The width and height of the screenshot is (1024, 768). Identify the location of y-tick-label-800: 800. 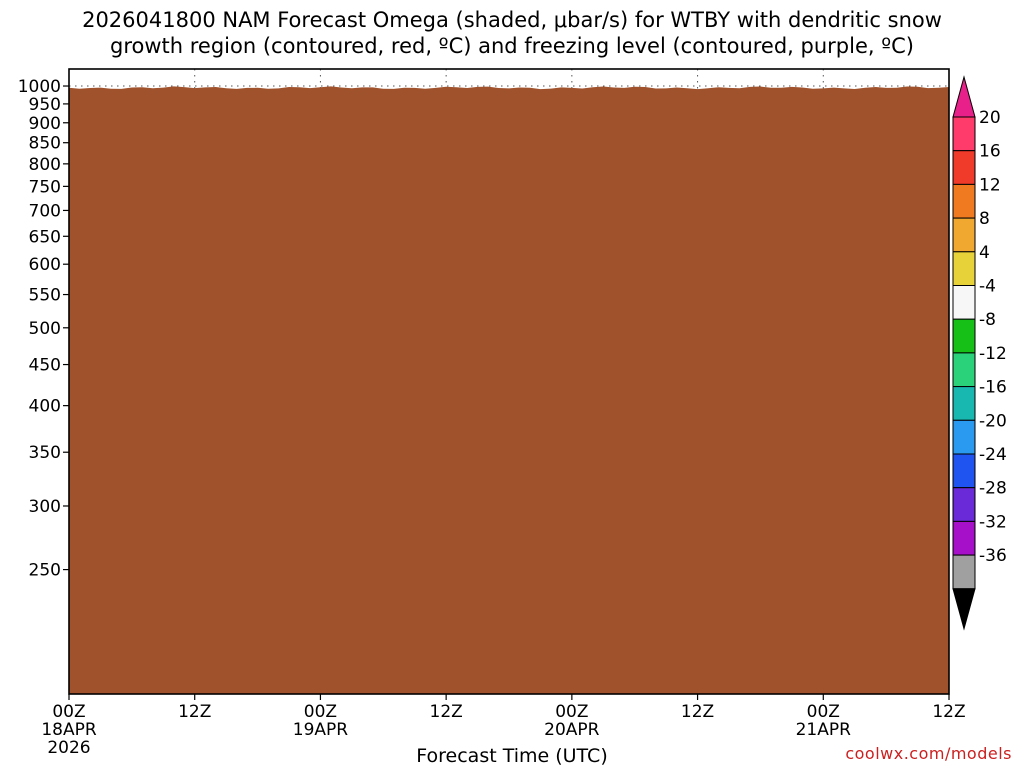
(45, 165).